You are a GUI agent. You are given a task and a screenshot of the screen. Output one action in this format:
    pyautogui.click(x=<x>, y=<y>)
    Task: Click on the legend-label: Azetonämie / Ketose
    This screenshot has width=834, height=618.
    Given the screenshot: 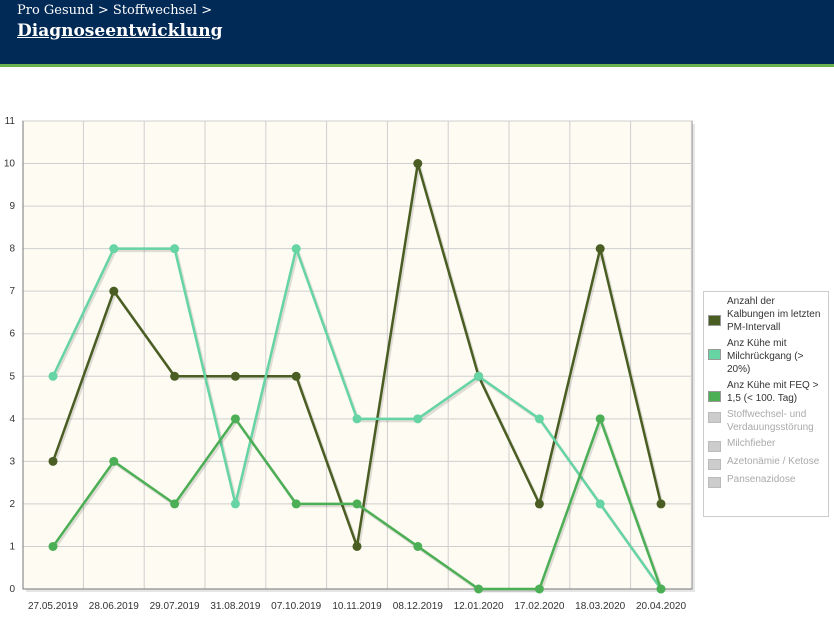 What is the action you would take?
    pyautogui.click(x=773, y=461)
    